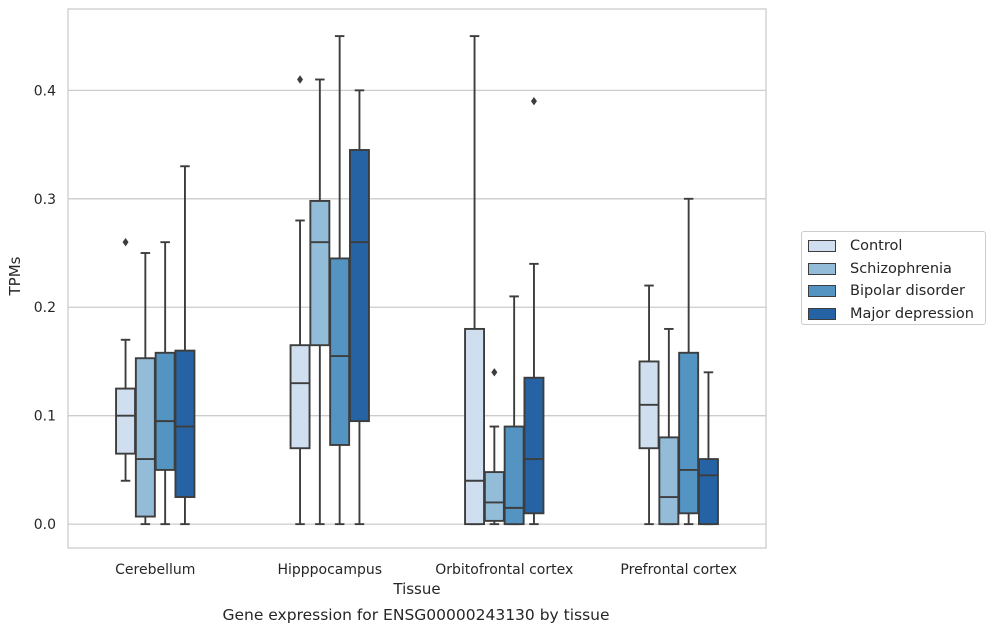 This screenshot has width=997, height=634. I want to click on legend-swatch-bipolar-disorder, so click(822, 291).